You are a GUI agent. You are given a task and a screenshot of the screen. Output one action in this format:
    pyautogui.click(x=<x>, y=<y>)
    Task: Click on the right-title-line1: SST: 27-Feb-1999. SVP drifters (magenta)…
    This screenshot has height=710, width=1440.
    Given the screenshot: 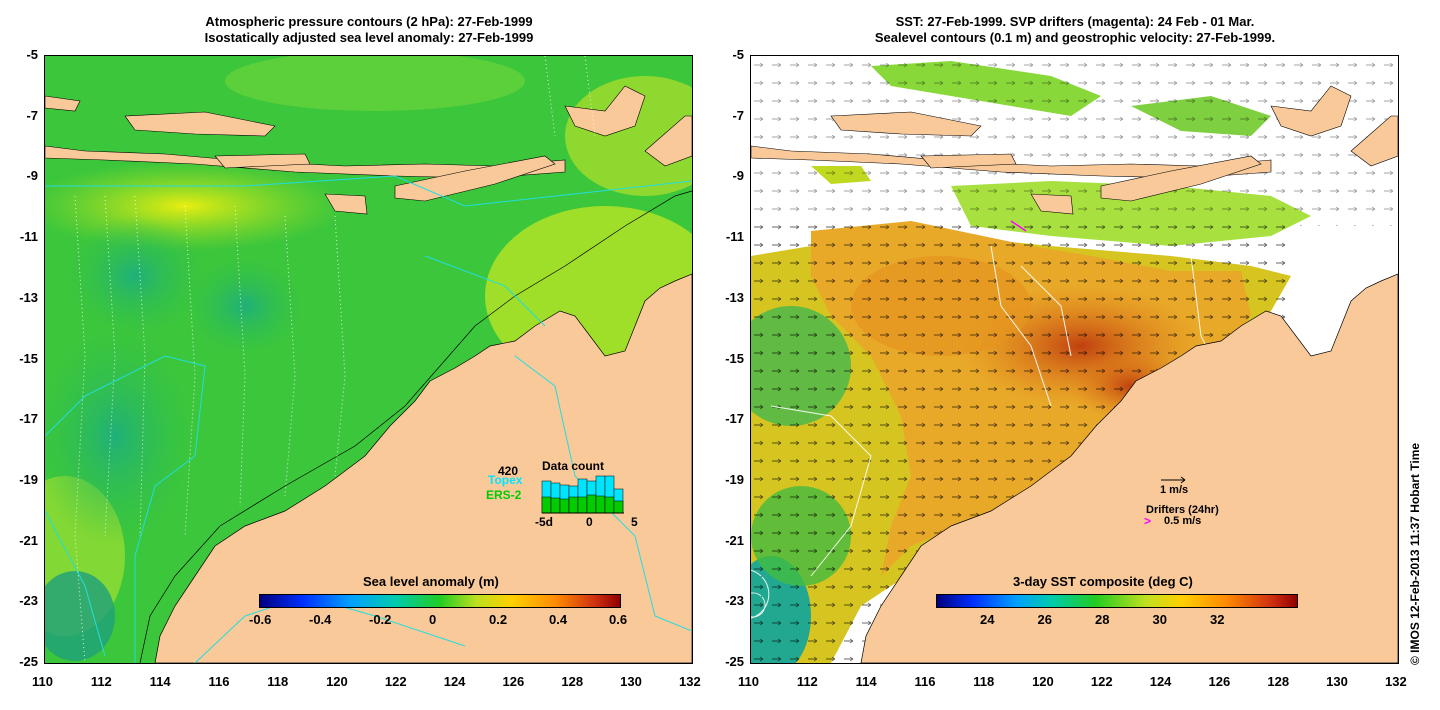 What is the action you would take?
    pyautogui.click(x=1075, y=21)
    